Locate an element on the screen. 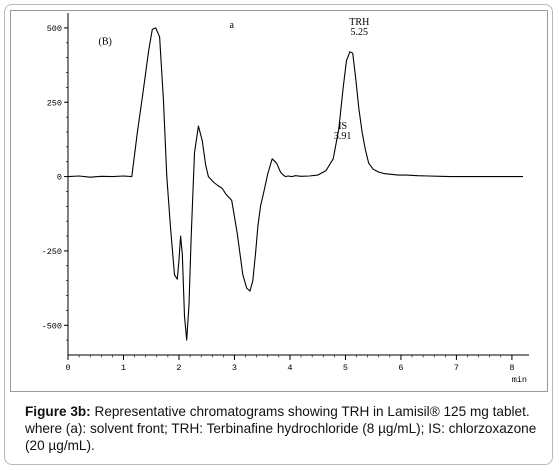 The image size is (559, 471). trh-peak-label: TRH 5.25 is located at coordinates (359, 27).